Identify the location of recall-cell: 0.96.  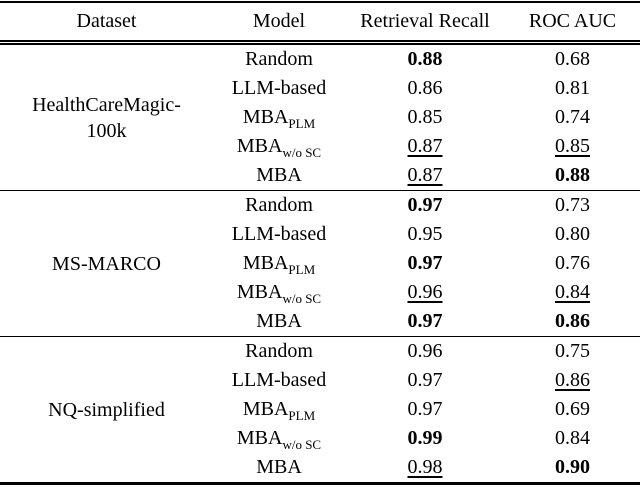
(425, 352).